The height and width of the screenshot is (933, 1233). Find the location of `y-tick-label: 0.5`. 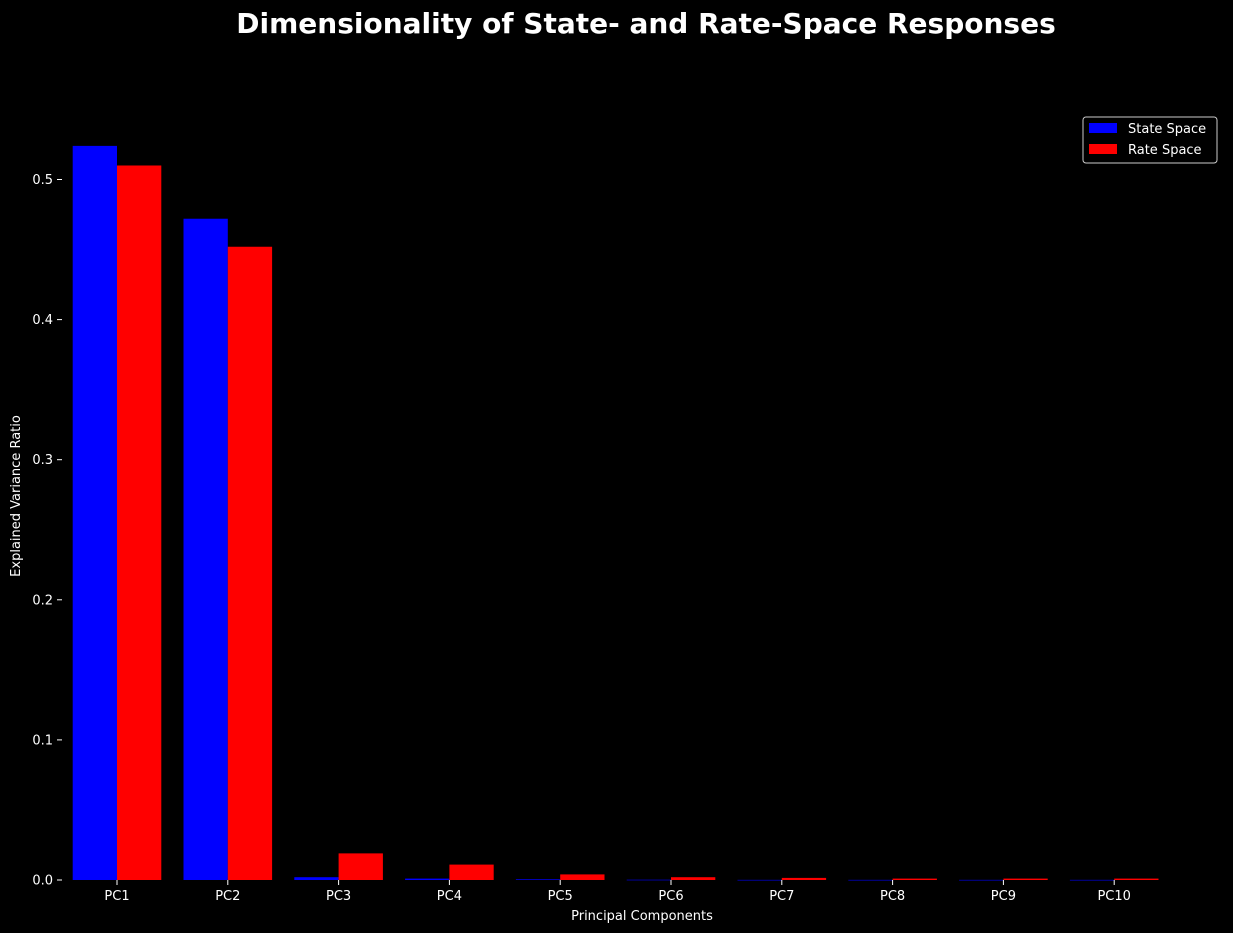

y-tick-label: 0.5 is located at coordinates (42, 180).